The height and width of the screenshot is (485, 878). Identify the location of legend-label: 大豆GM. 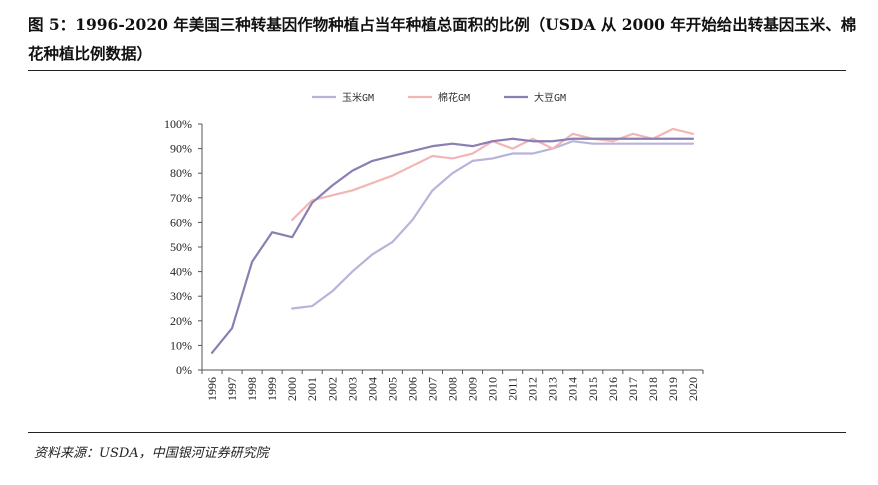
(550, 97).